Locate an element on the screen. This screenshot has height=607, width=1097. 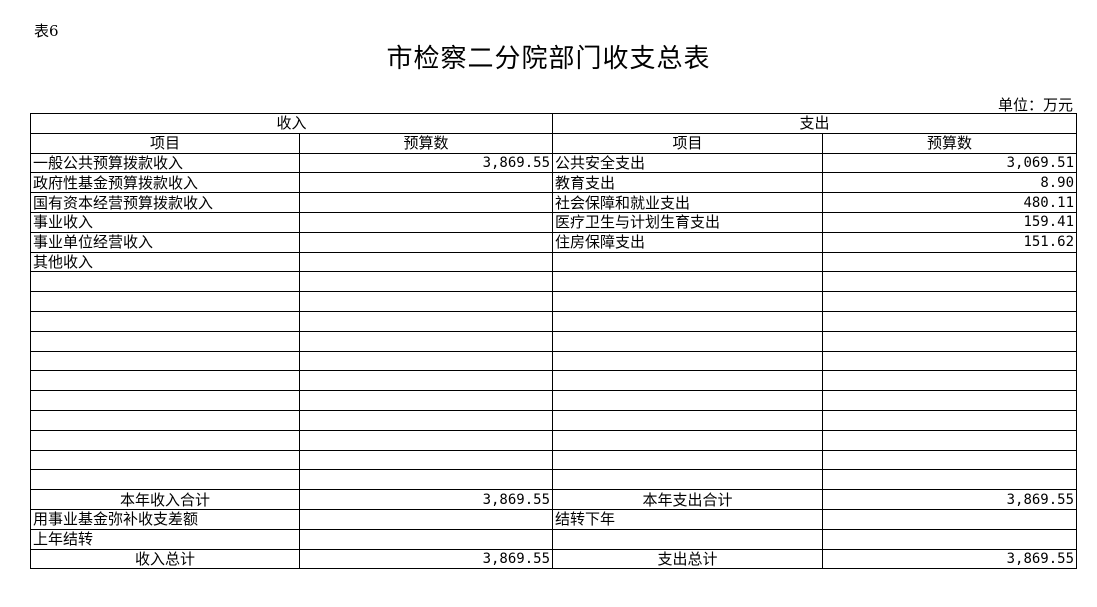
expense-item-cell: 公共安全支出 is located at coordinates (688, 163).